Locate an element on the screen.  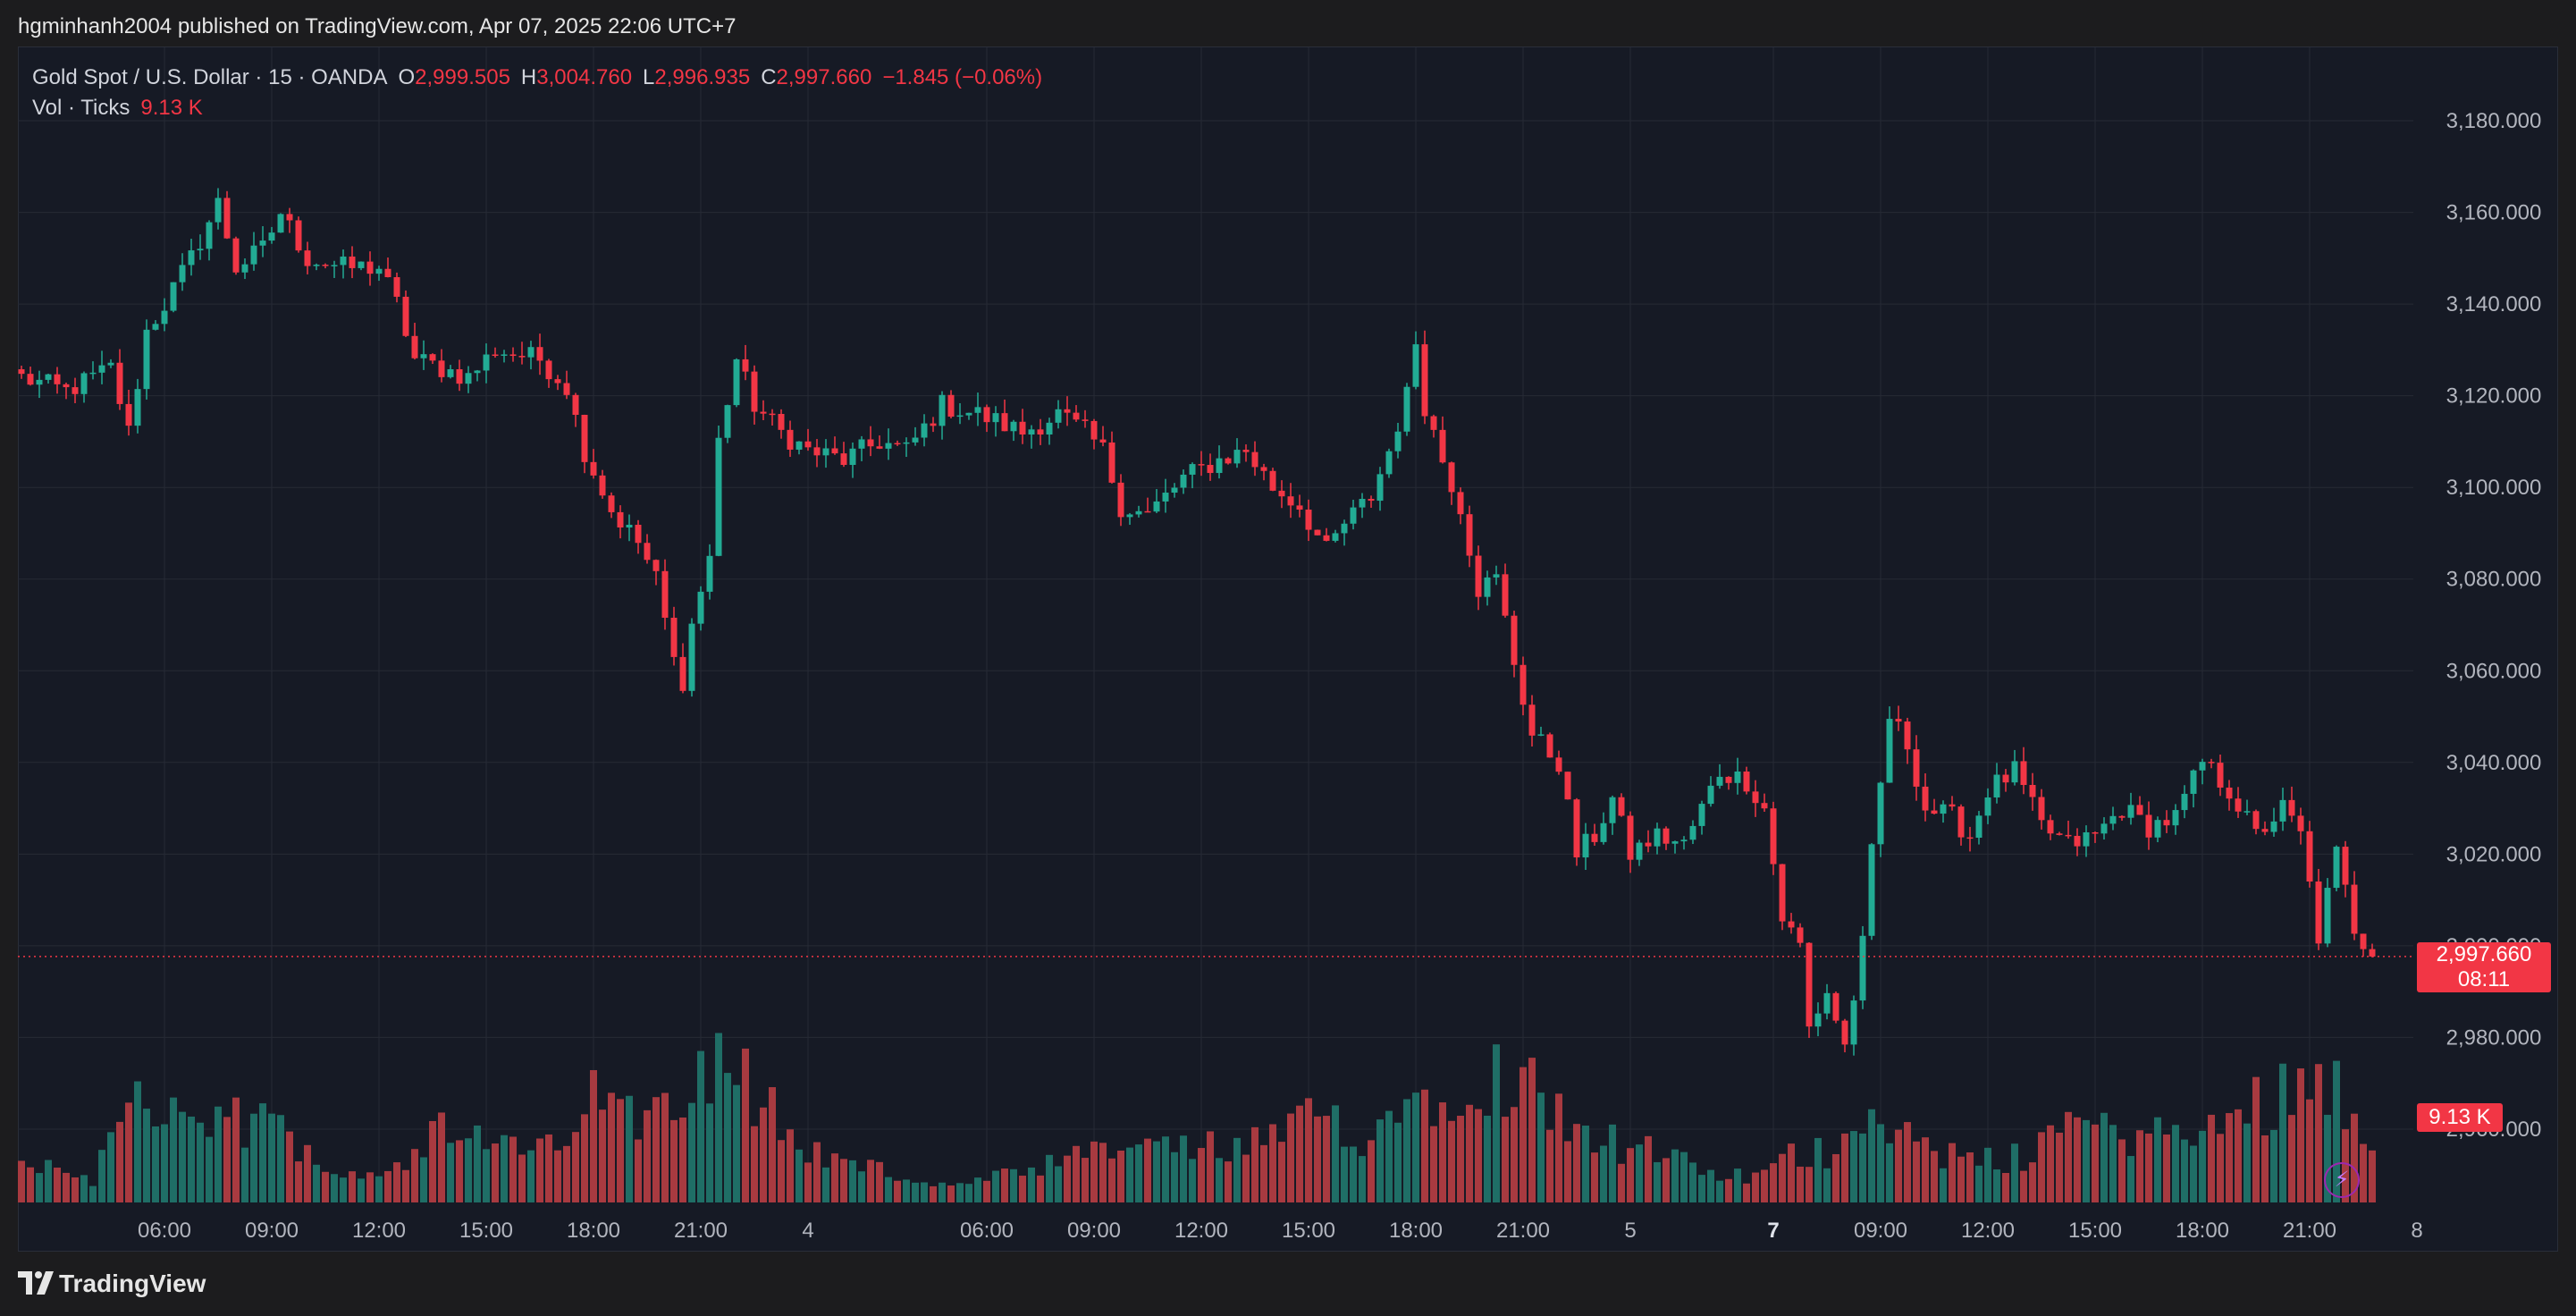
tradingview-logo-icon is located at coordinates (36, 1283).